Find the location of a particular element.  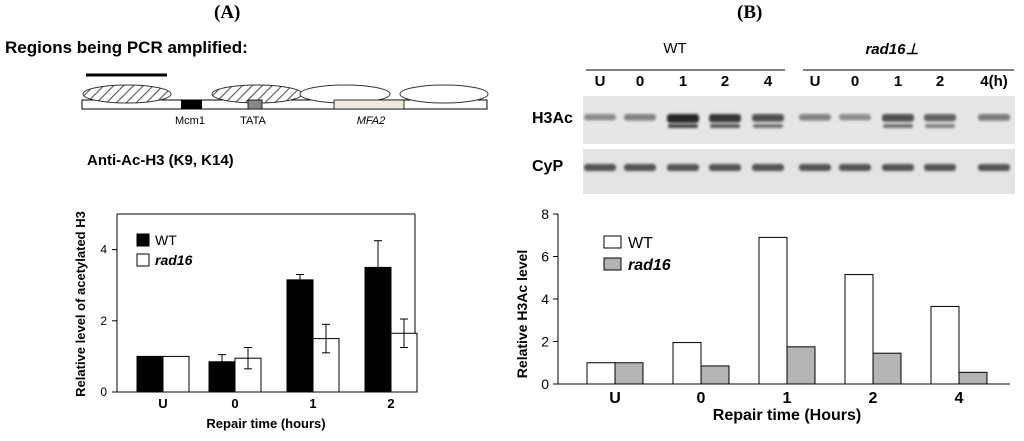

mfa2-box is located at coordinates (369, 104).